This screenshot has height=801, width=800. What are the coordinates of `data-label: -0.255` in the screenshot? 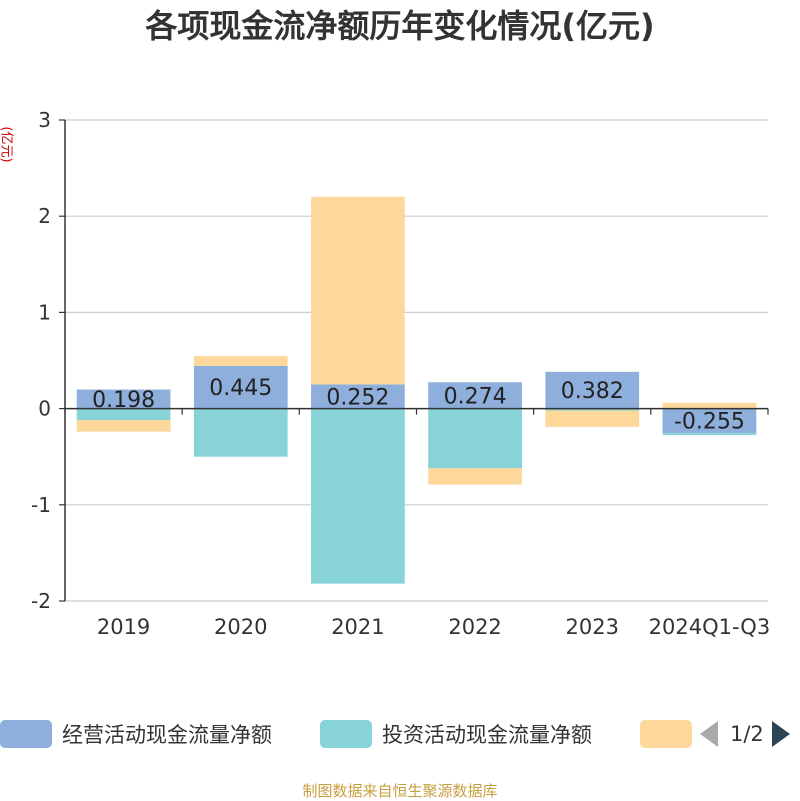 It's located at (709, 422).